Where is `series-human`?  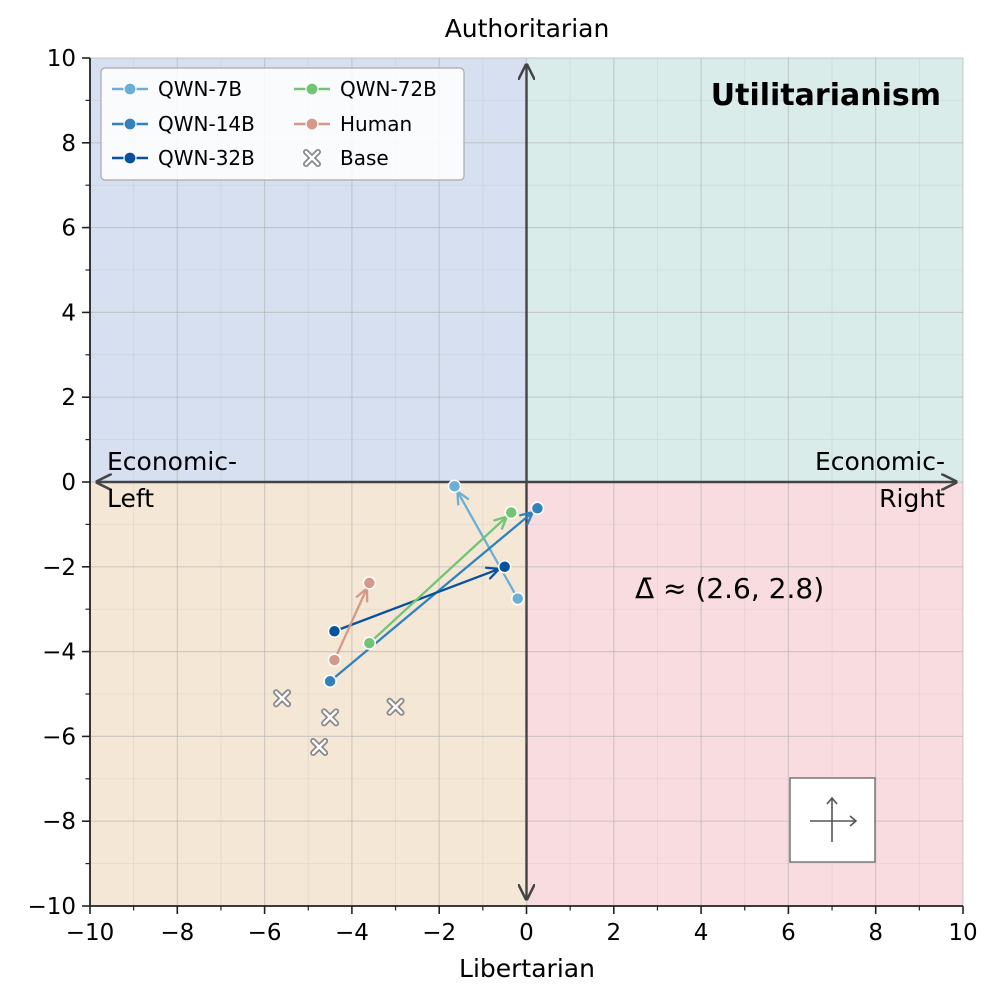
series-human is located at coordinates (352, 621).